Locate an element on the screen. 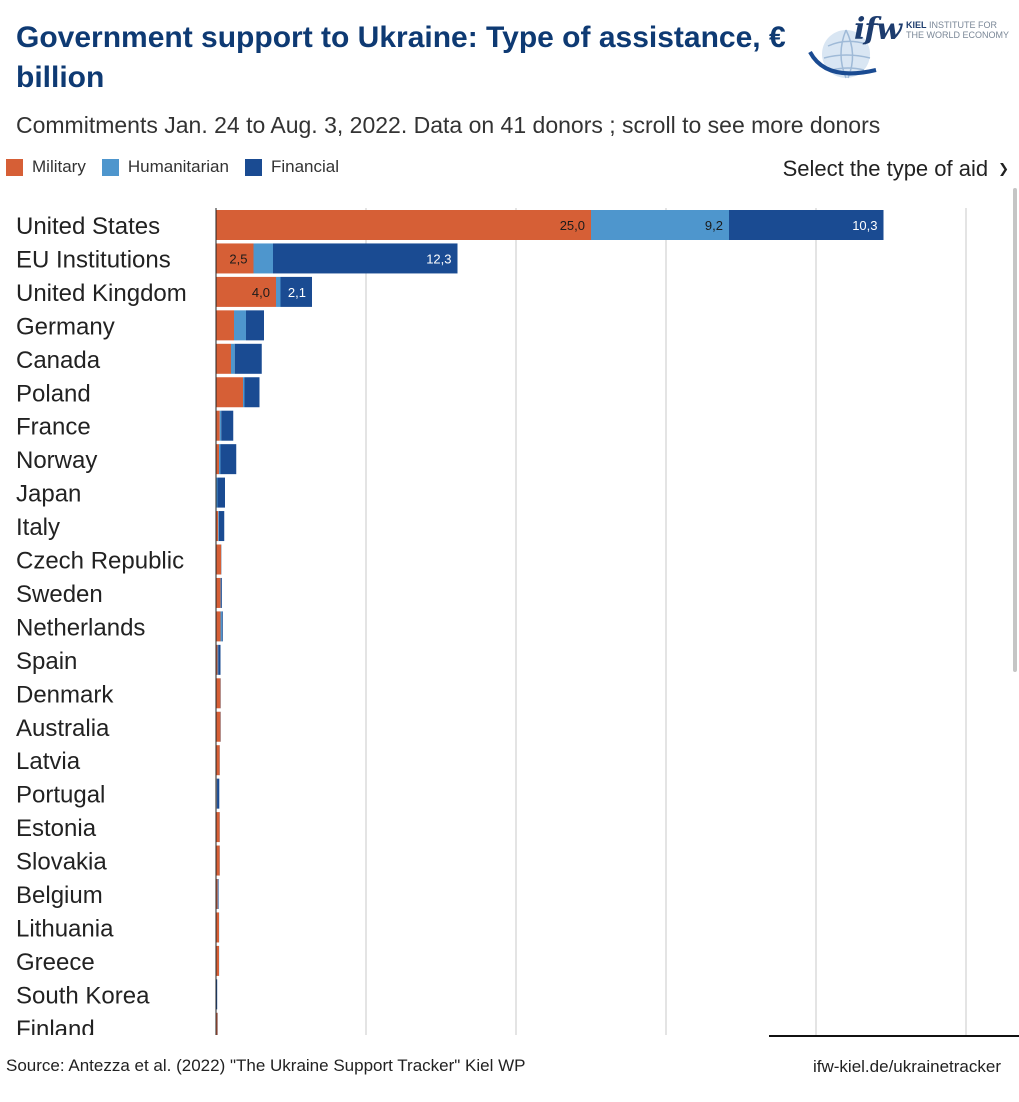 This screenshot has width=1019, height=1102. bar-south-korea-financial is located at coordinates (217, 994).